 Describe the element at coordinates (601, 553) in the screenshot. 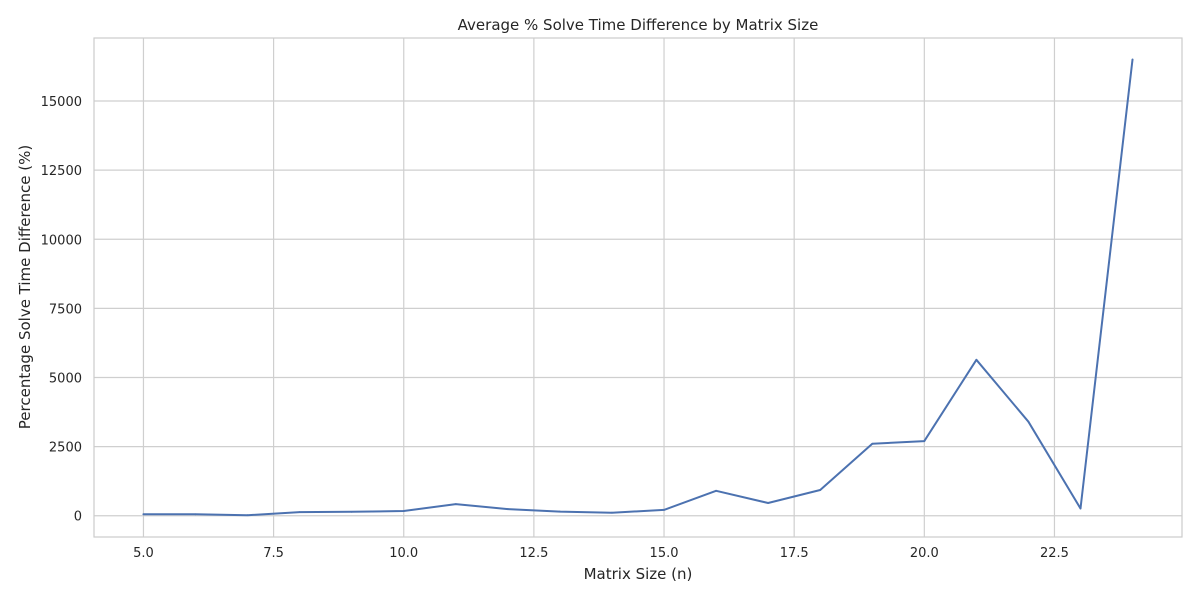

I see `x-axis-ticks: 5.0 7.5 10.0 12.5 15.0 17.5 20.0 22.5` at that location.